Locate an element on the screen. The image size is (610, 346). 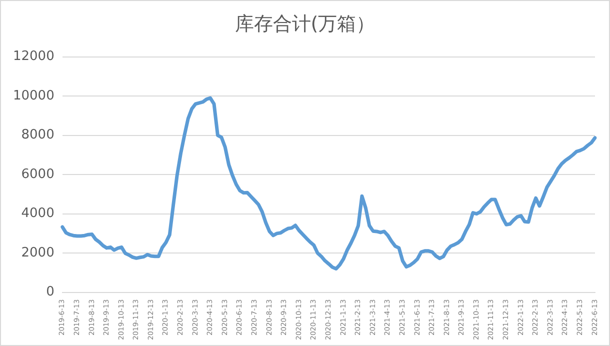
y-tick-label: 0 is located at coordinates (50, 292).